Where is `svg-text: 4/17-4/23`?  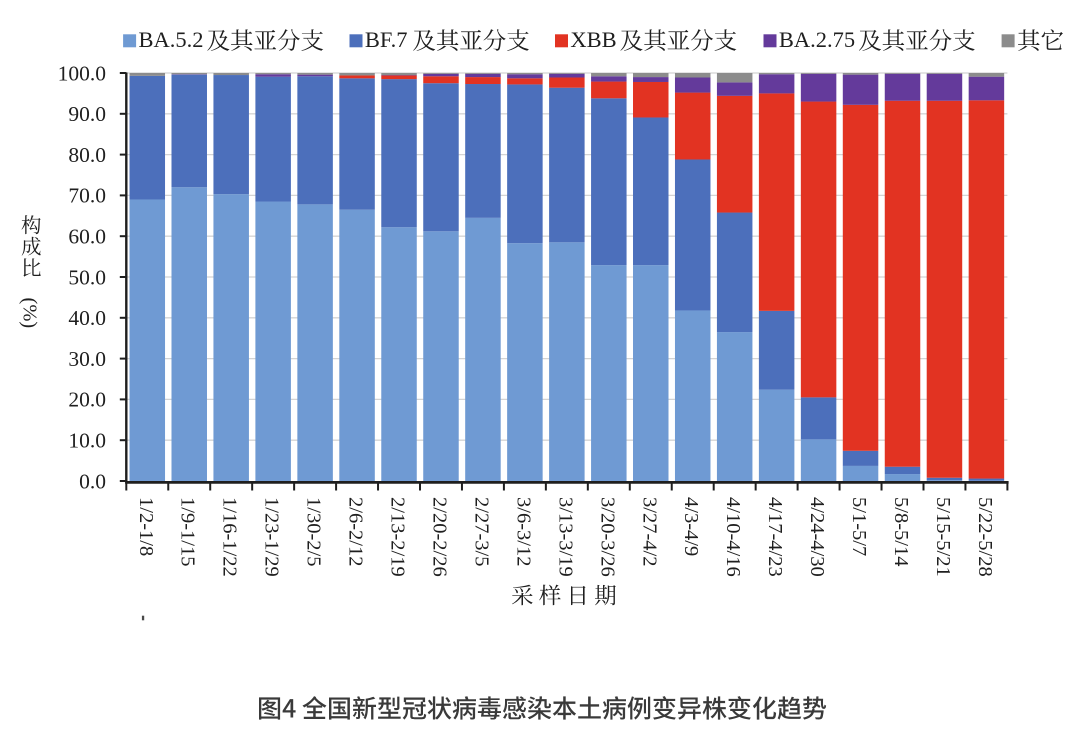
svg-text: 4/17-4/23 is located at coordinates (775, 537).